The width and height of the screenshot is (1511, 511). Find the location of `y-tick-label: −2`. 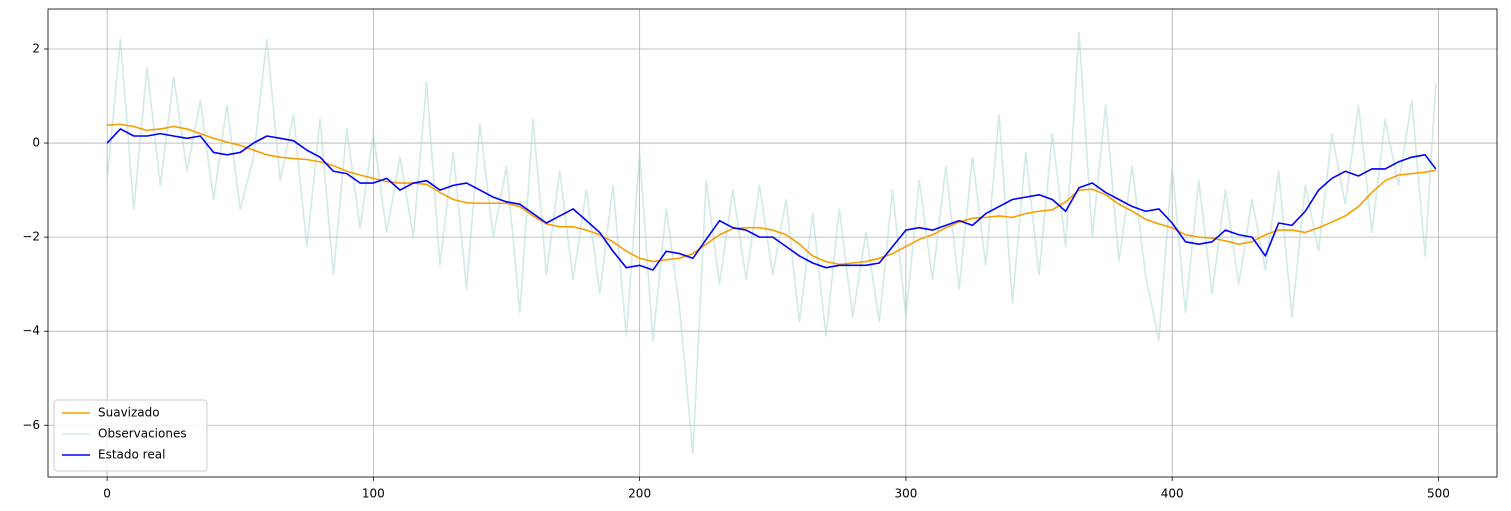

y-tick-label: −2 is located at coordinates (31, 237).